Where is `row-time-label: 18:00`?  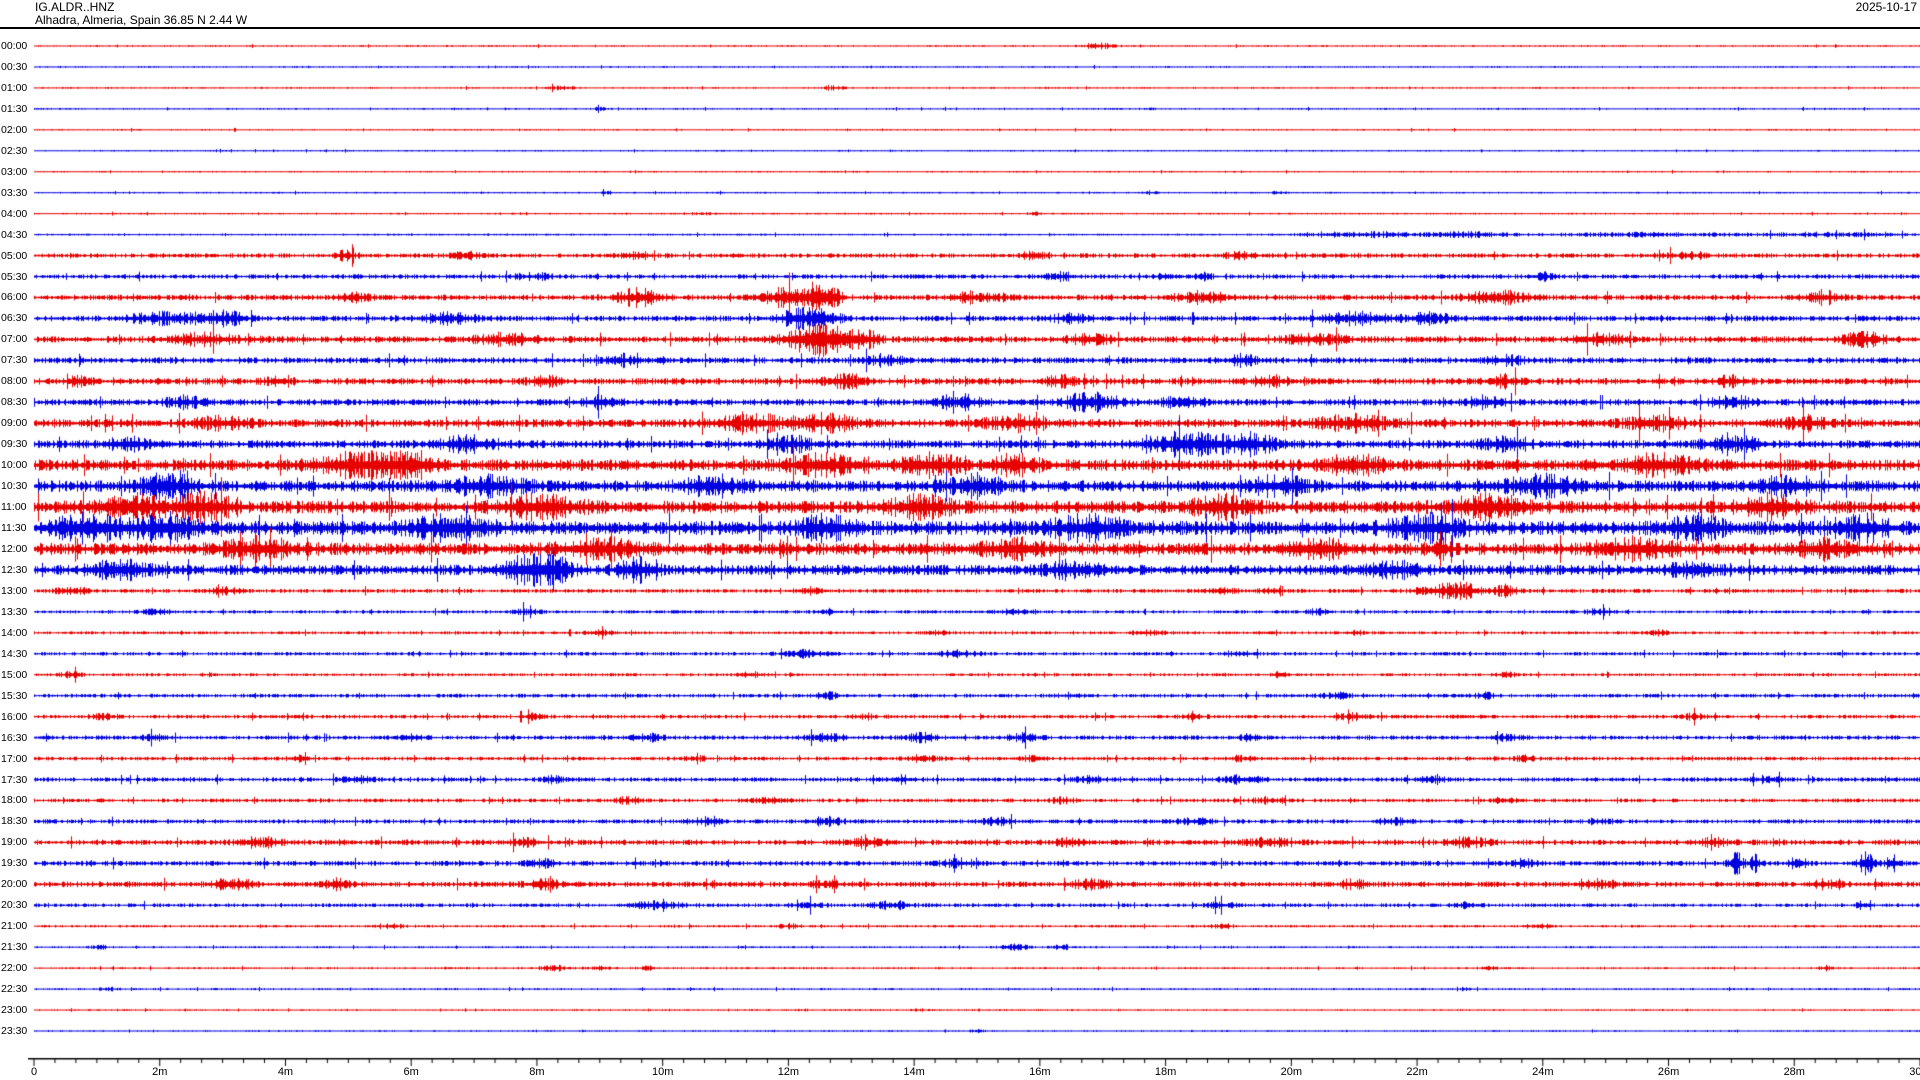 row-time-label: 18:00 is located at coordinates (14, 800).